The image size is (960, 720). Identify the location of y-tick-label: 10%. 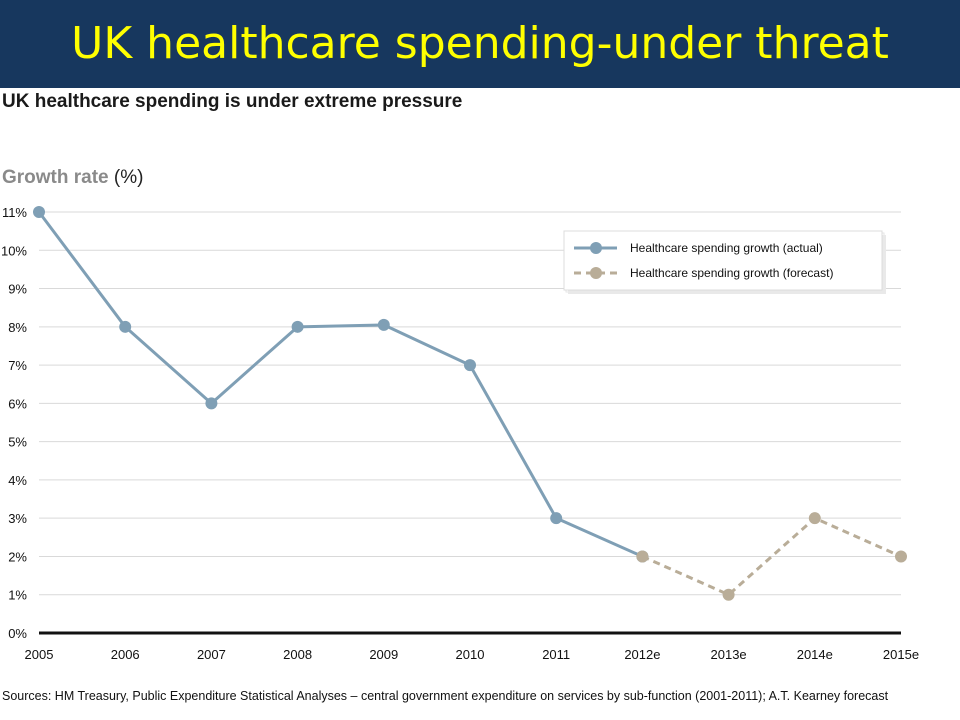
(14, 250).